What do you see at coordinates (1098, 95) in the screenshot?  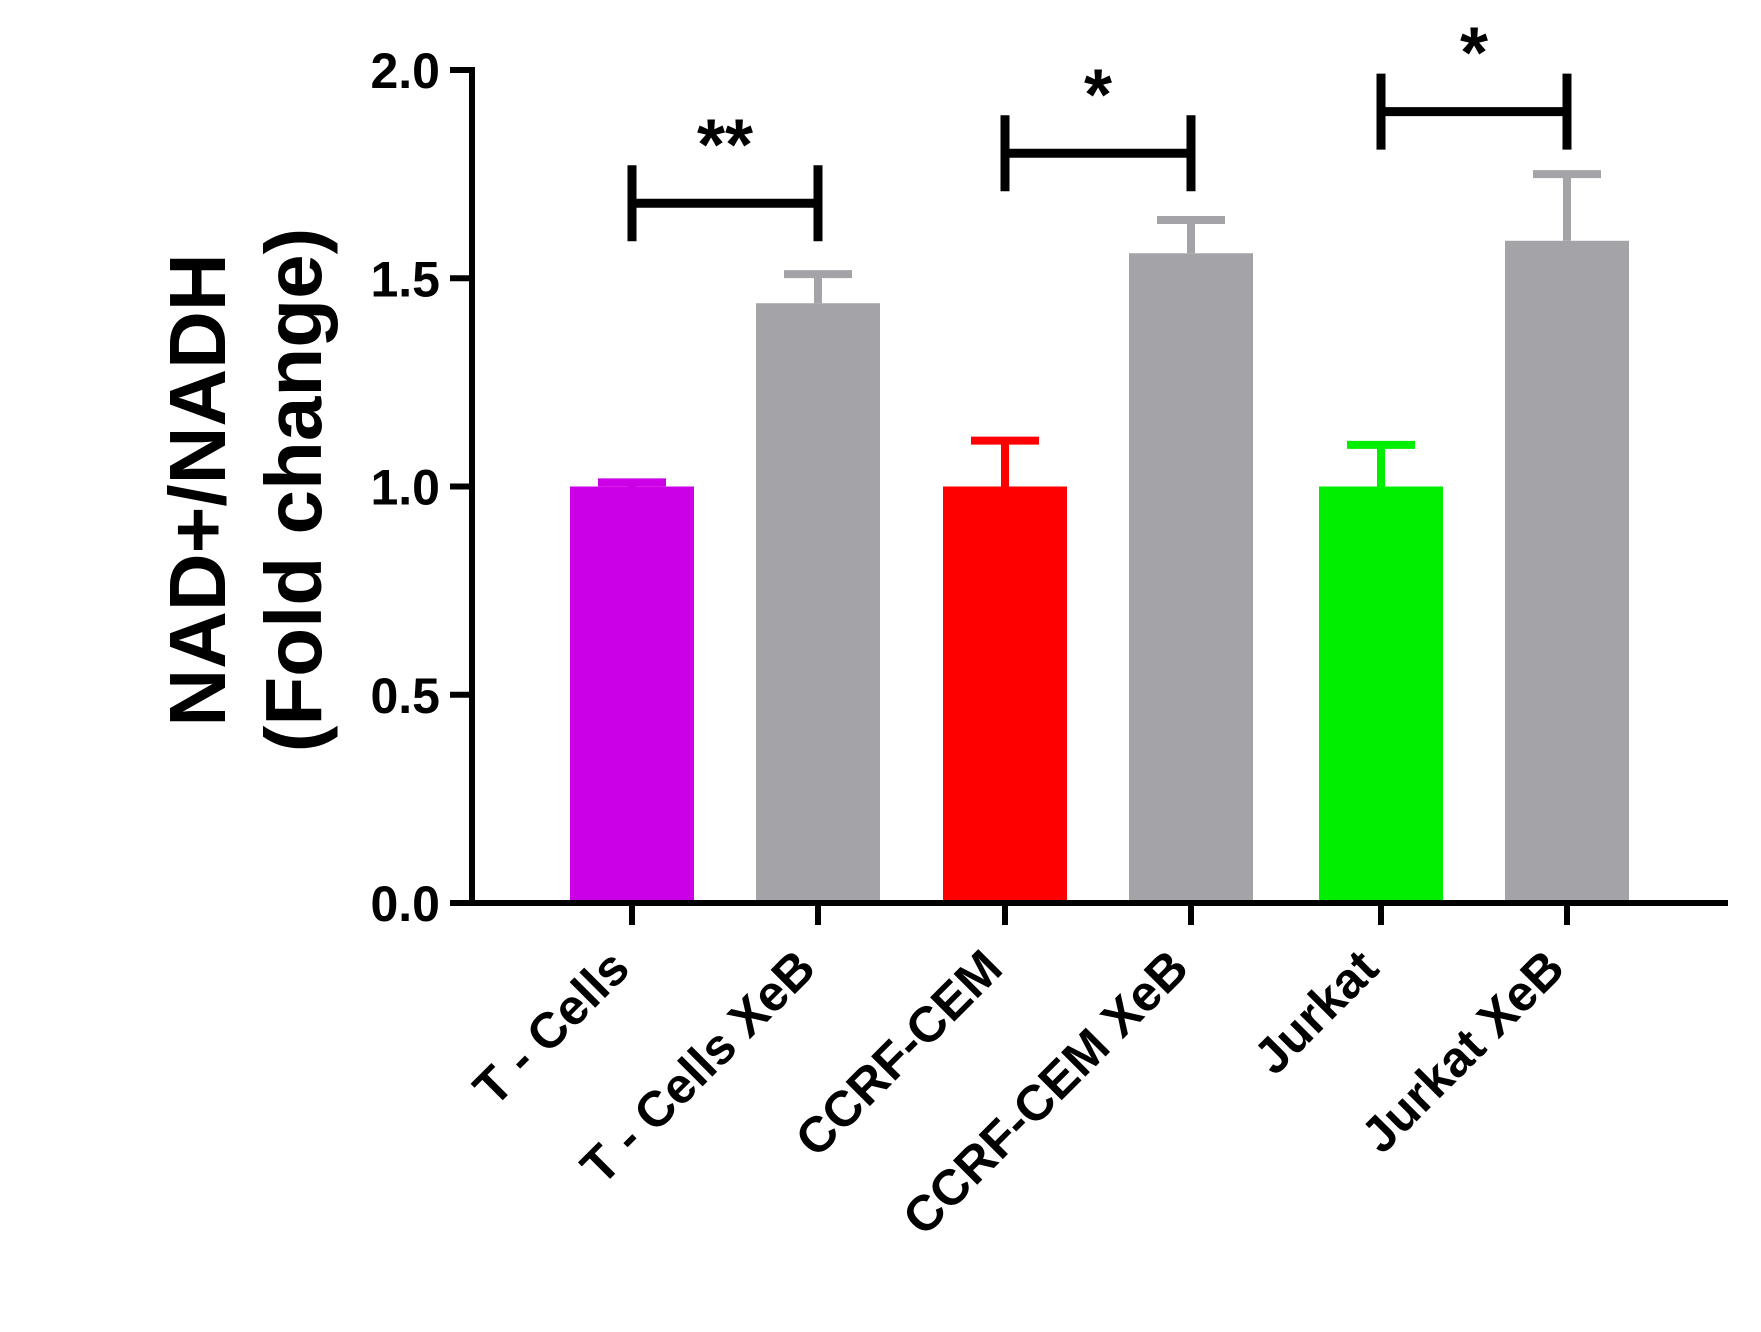 I see `sig-label-1: *` at bounding box center [1098, 95].